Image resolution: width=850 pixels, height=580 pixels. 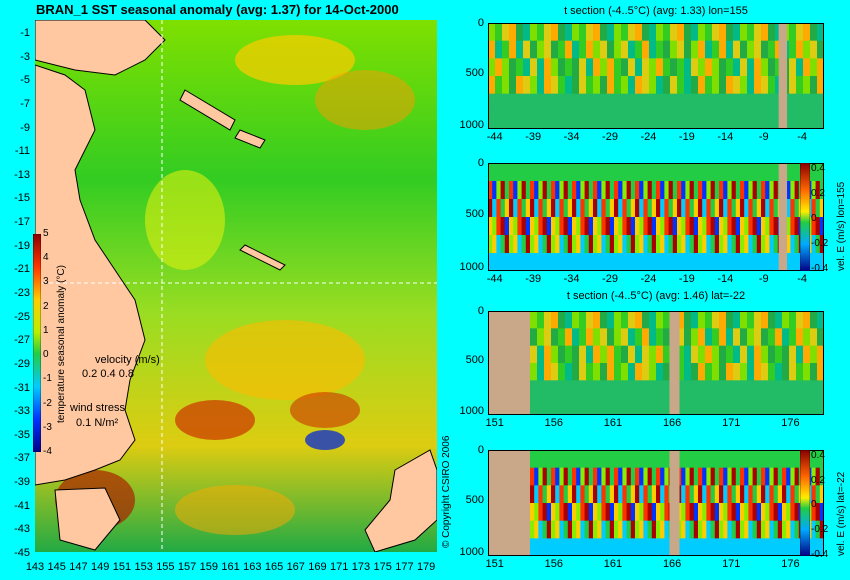 I want to click on velocity-key-label: velocity (m/s), so click(x=127, y=360).